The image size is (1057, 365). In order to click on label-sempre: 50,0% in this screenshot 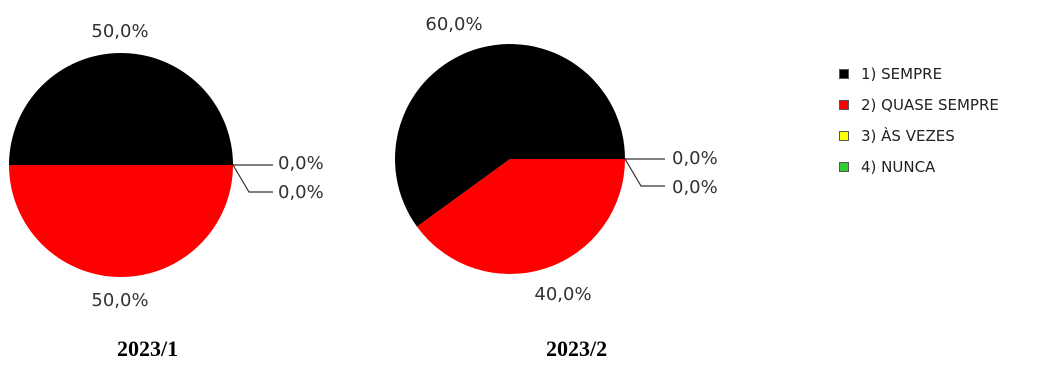, I will do `click(119, 31)`.